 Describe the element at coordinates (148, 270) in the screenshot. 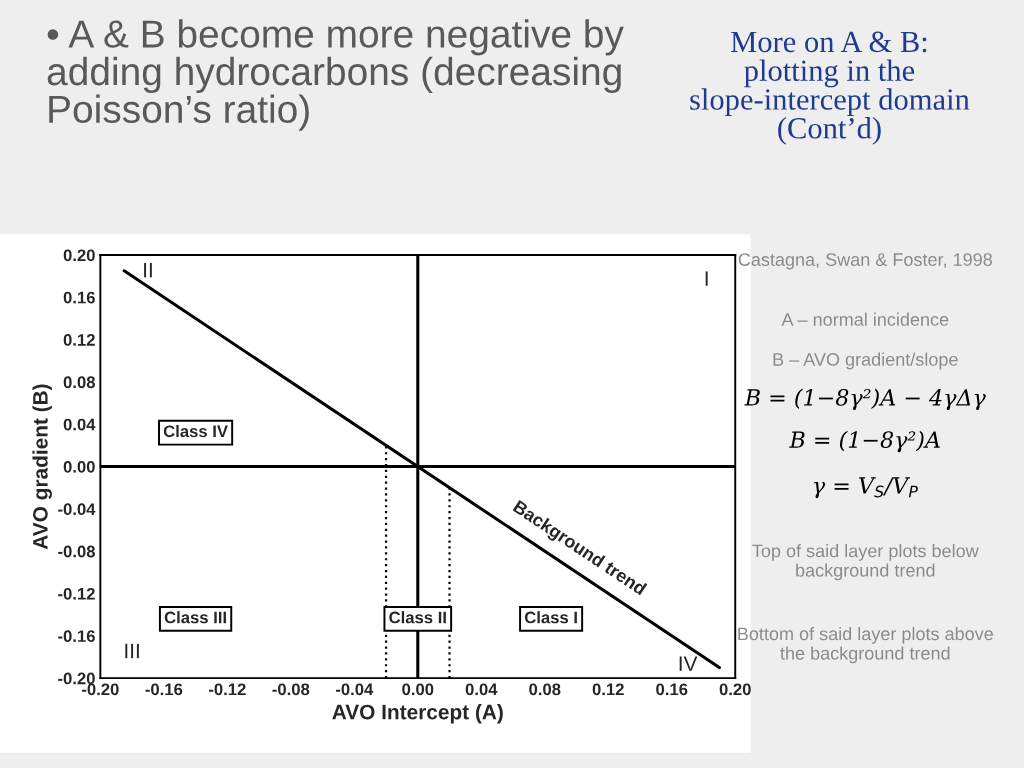

I see `annotation: II` at that location.